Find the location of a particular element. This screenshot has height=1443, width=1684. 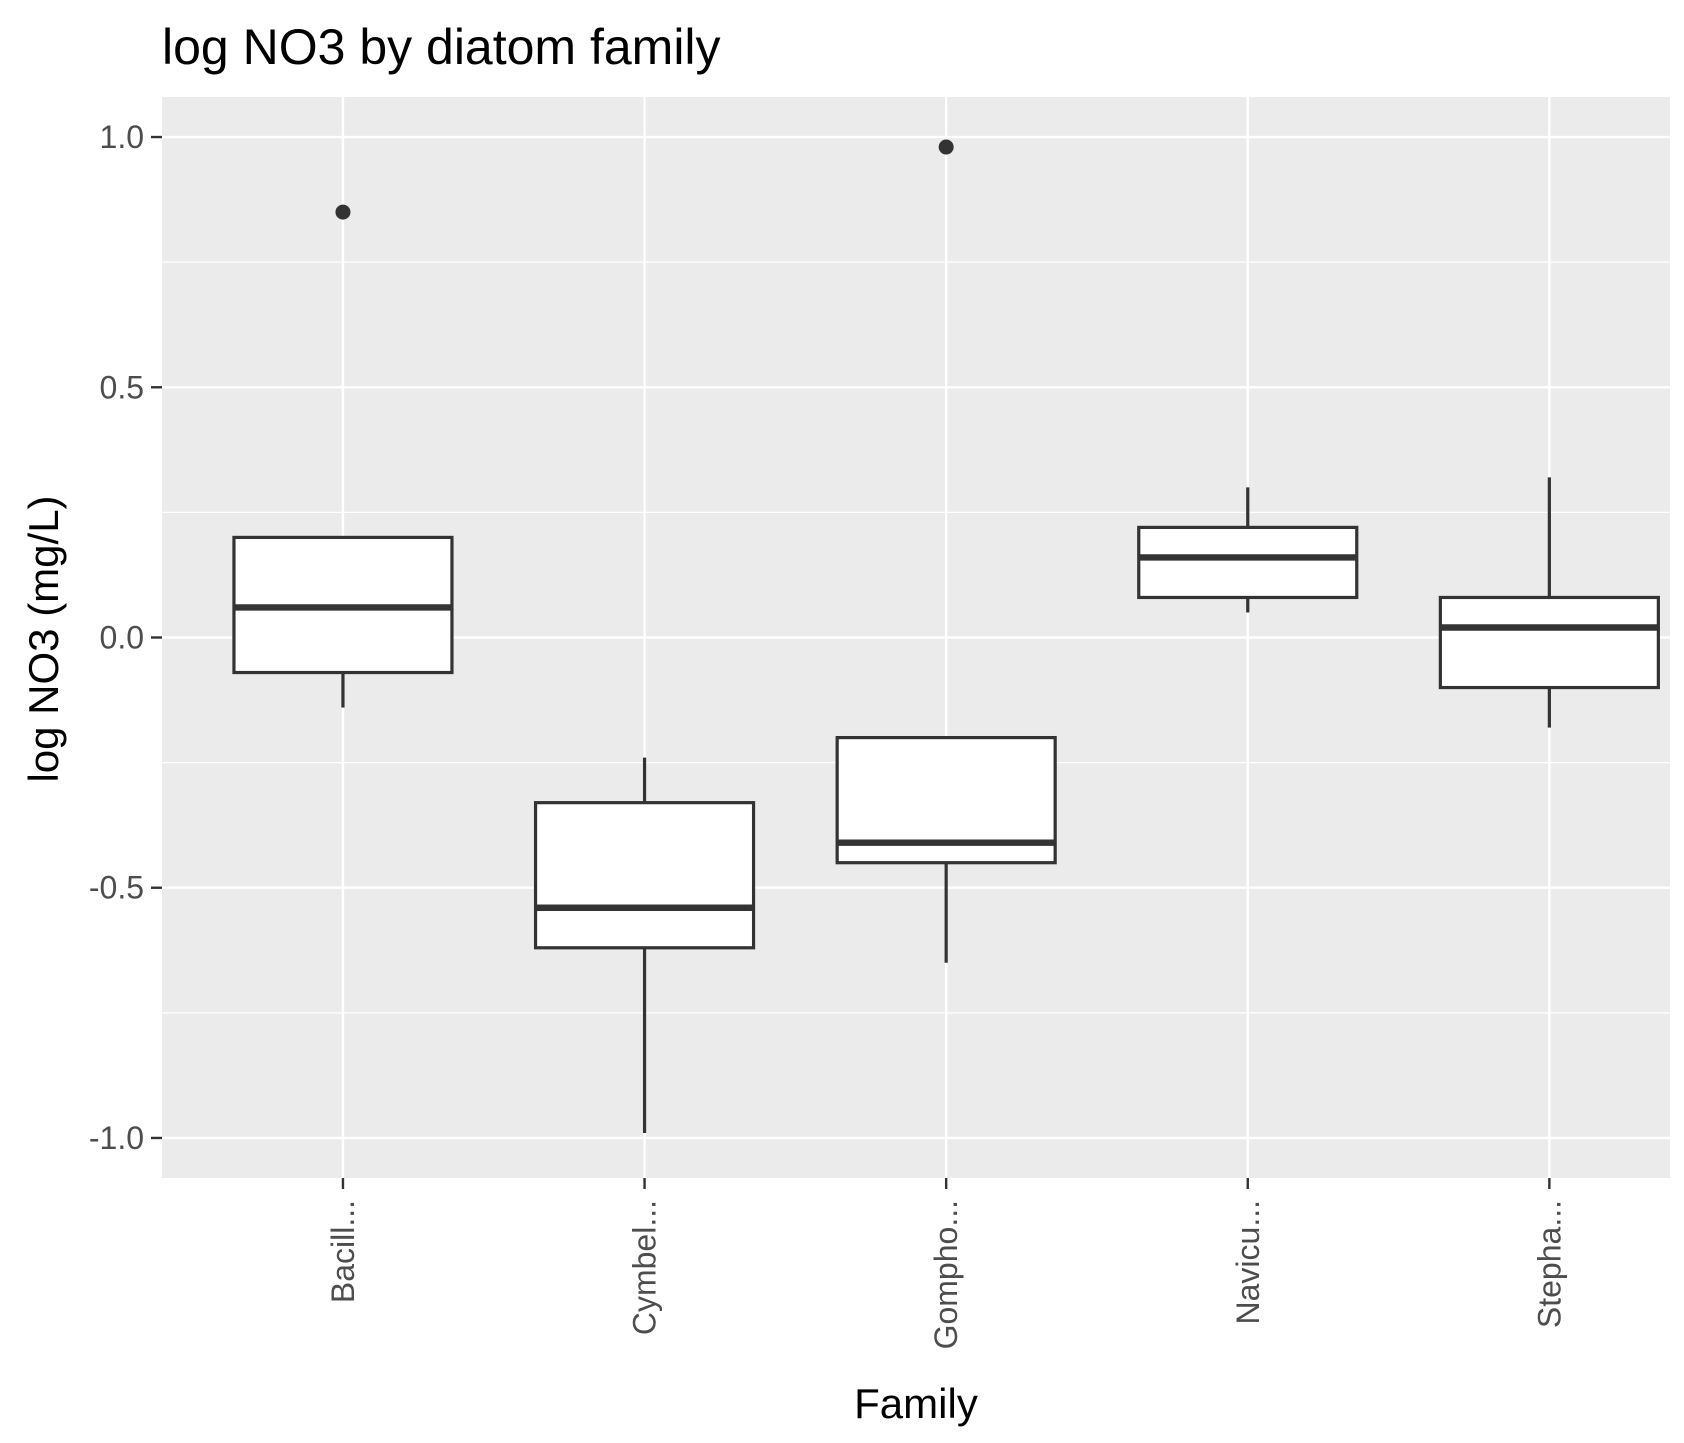

x-axis-title: Family is located at coordinates (916, 1403).